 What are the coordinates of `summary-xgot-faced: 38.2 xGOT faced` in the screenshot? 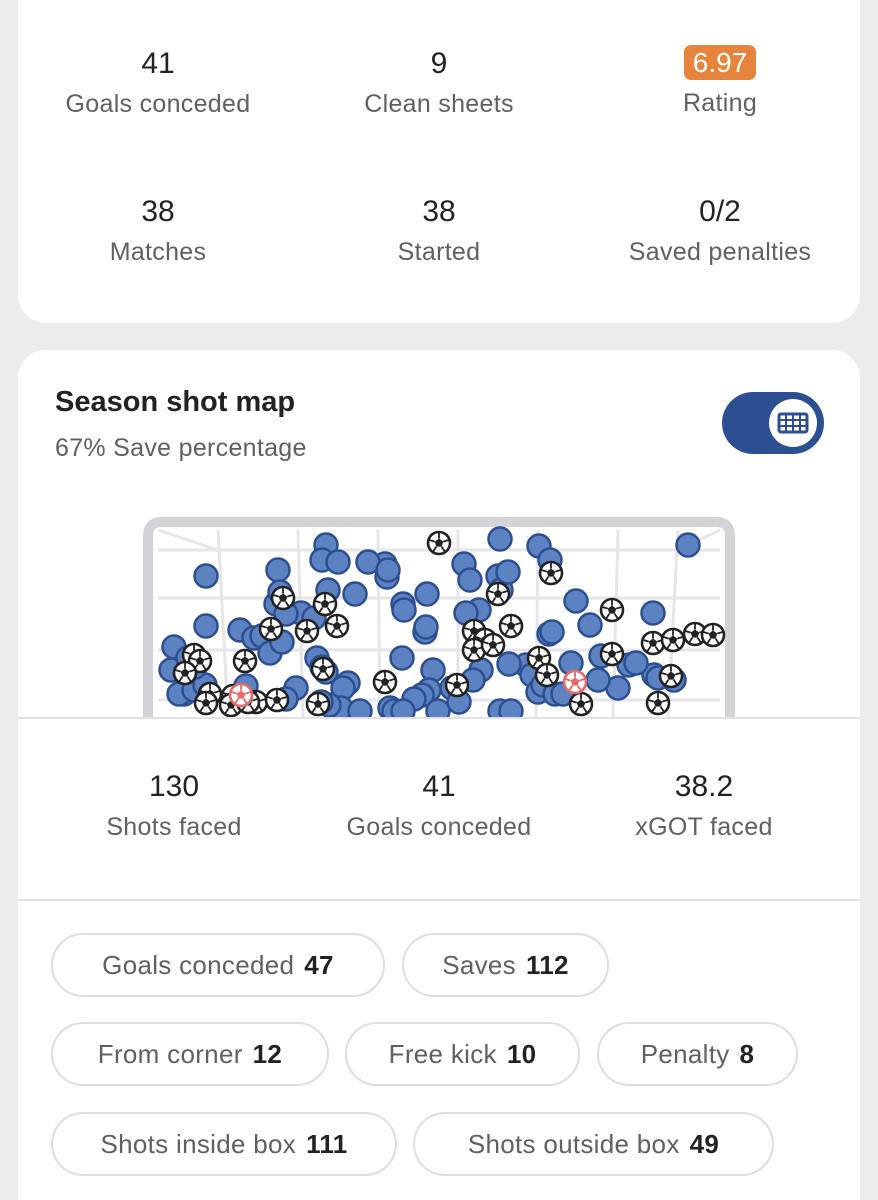 It's located at (704, 807).